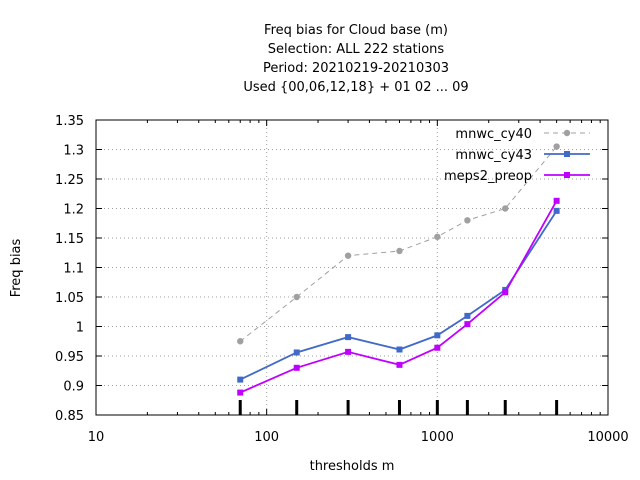 This screenshot has height=480, width=640. I want to click on title-line-2: Selection: ALL 222 stations, so click(356, 49).